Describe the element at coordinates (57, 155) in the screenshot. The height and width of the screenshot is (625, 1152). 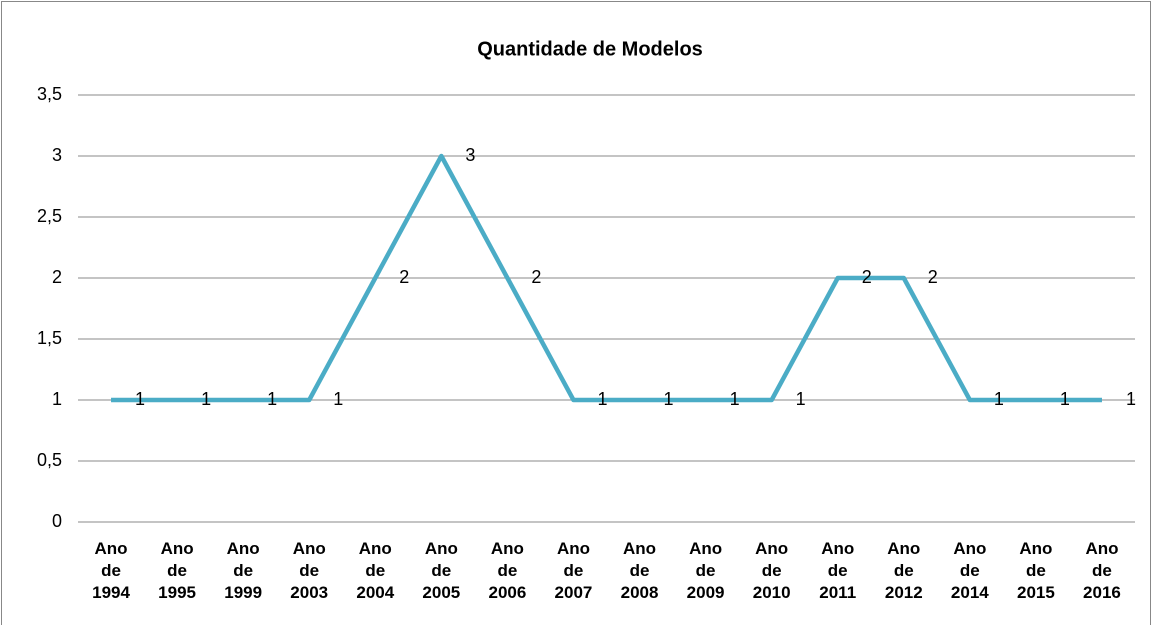
I see `y-tick-label: 3` at that location.